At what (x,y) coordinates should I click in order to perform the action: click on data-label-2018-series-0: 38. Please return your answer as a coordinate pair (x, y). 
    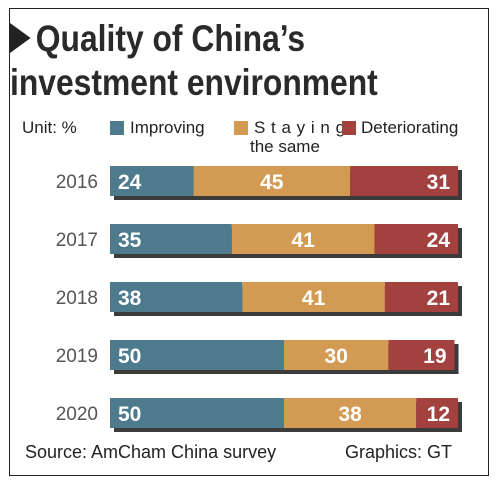
    Looking at the image, I should click on (130, 298).